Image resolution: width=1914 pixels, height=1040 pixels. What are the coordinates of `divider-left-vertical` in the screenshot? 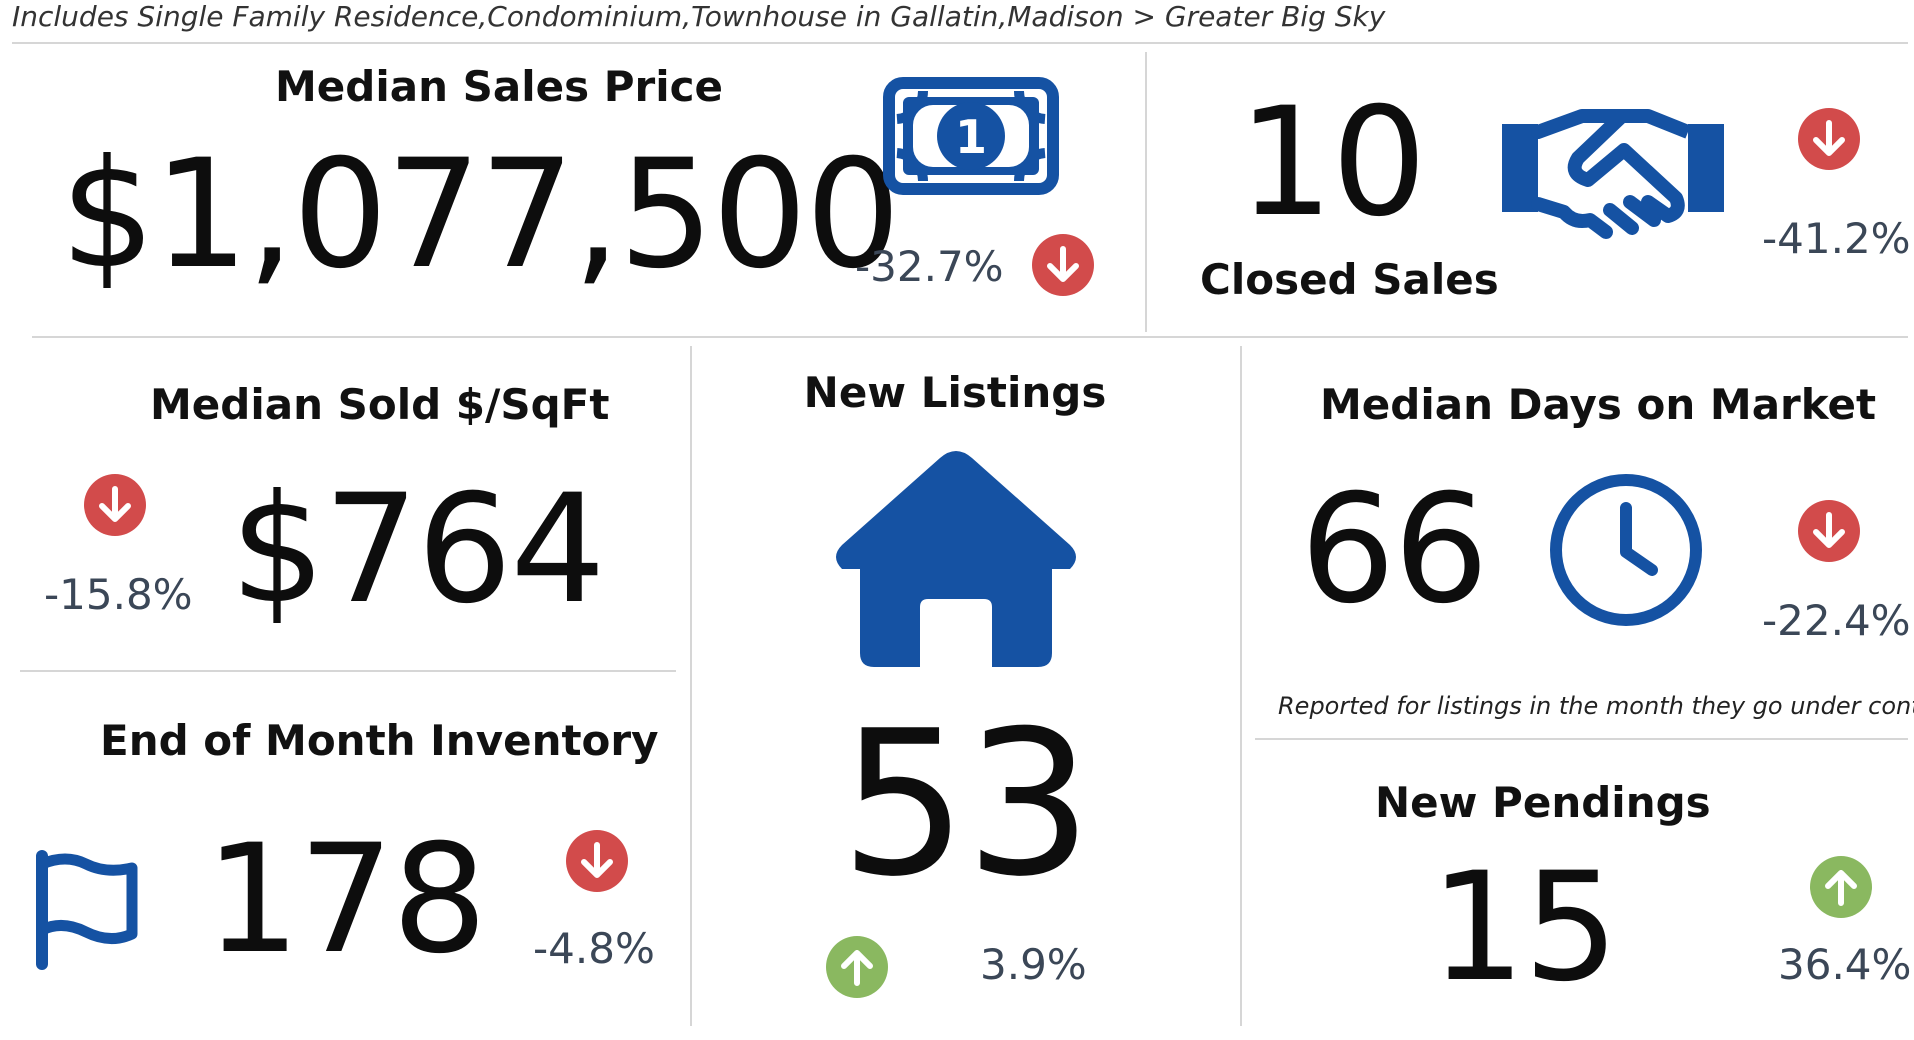 It's located at (691, 686).